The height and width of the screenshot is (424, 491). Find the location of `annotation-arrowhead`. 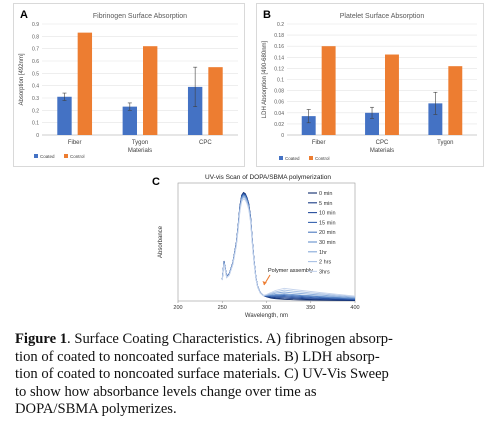

annotation-arrowhead is located at coordinates (264, 283).